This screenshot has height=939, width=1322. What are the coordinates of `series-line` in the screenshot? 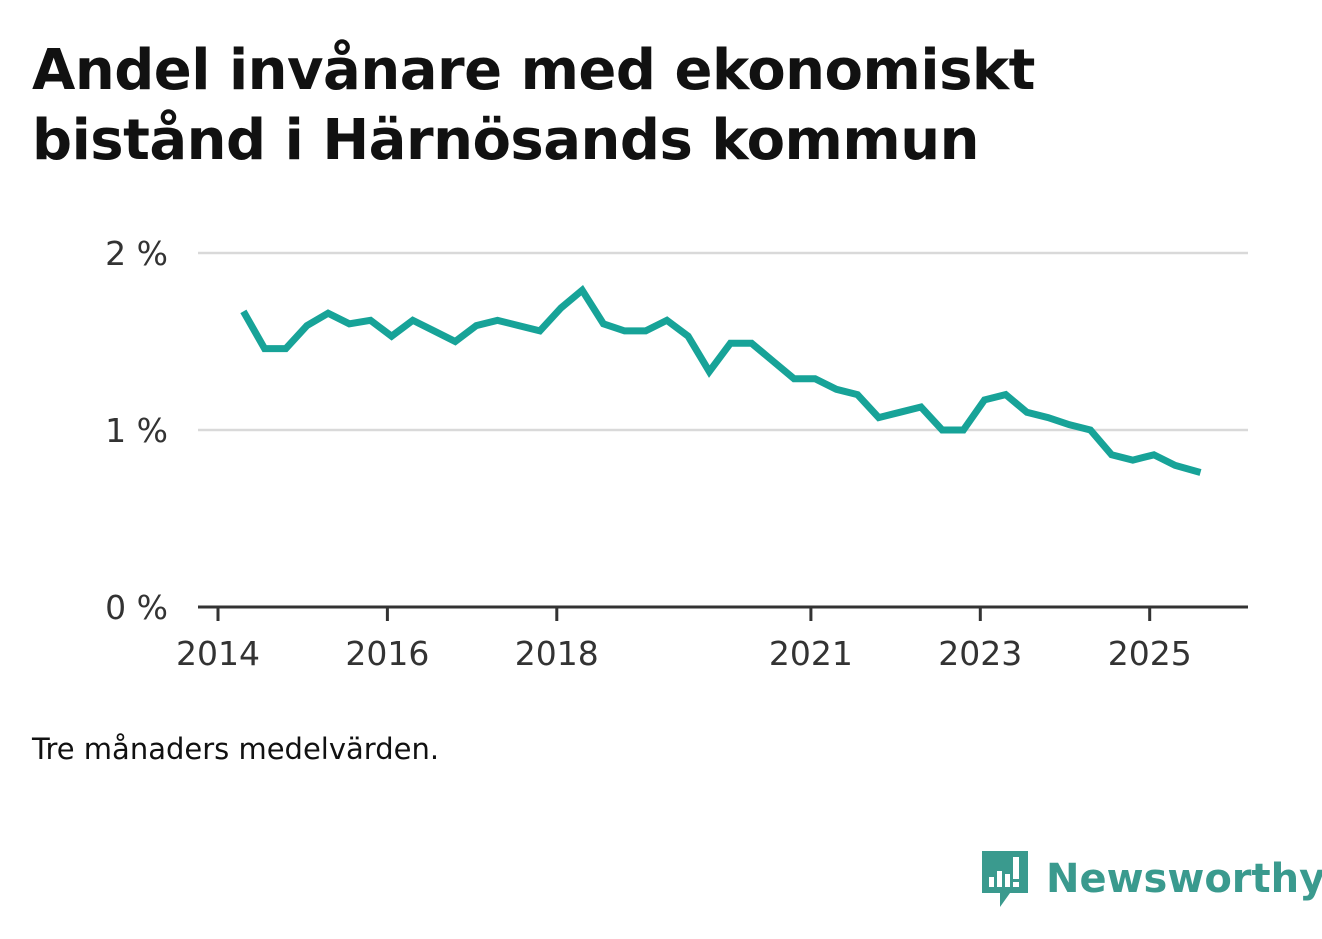 It's located at (721, 380).